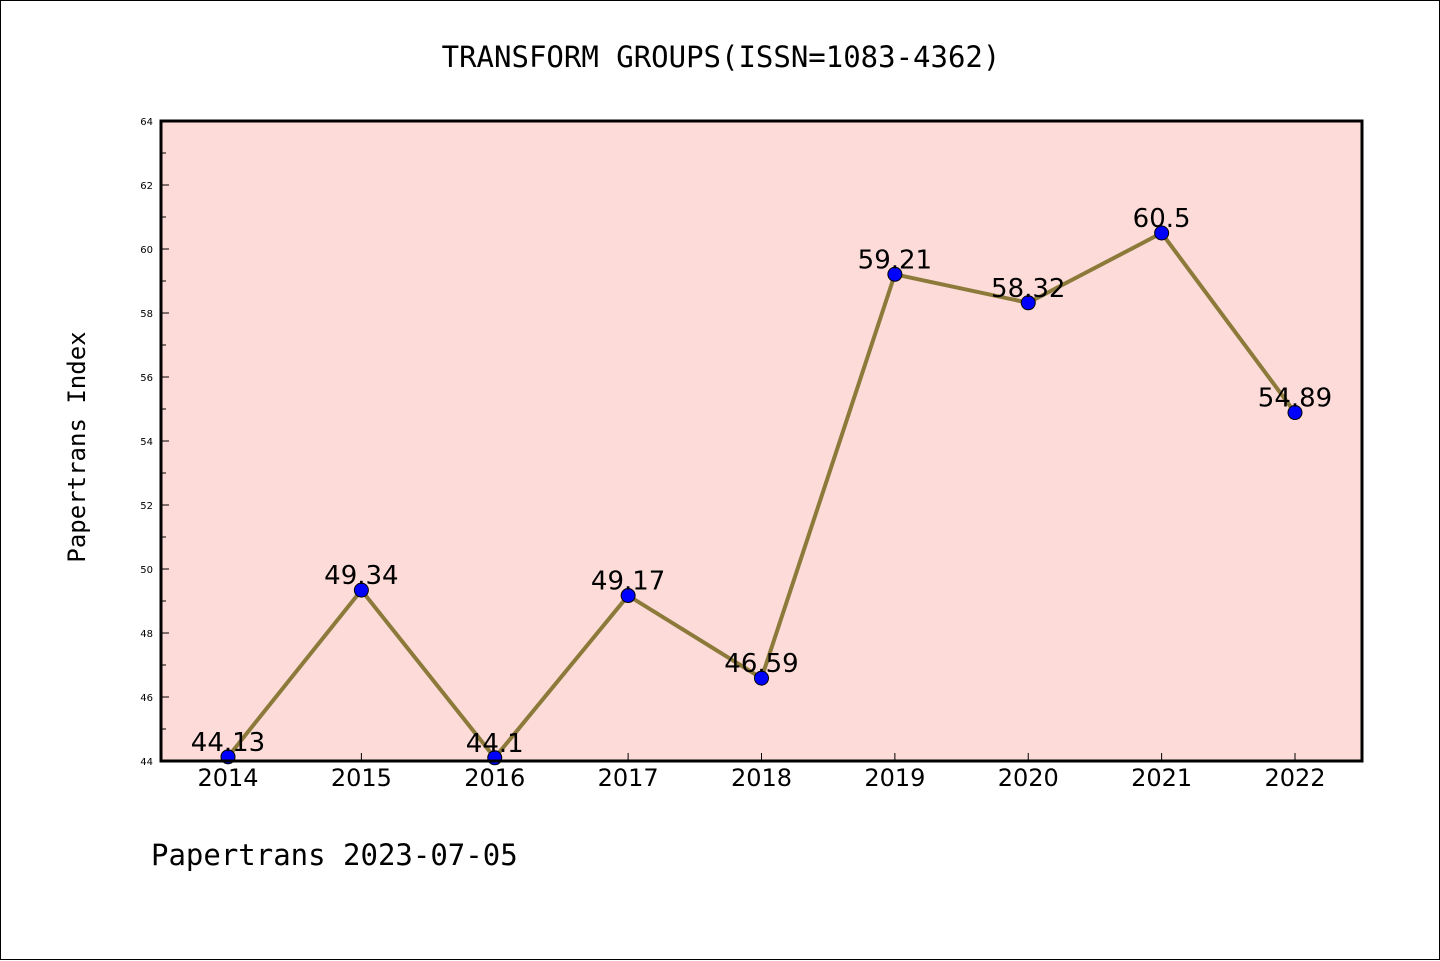  What do you see at coordinates (1028, 289) in the screenshot?
I see `data-label: 58.32` at bounding box center [1028, 289].